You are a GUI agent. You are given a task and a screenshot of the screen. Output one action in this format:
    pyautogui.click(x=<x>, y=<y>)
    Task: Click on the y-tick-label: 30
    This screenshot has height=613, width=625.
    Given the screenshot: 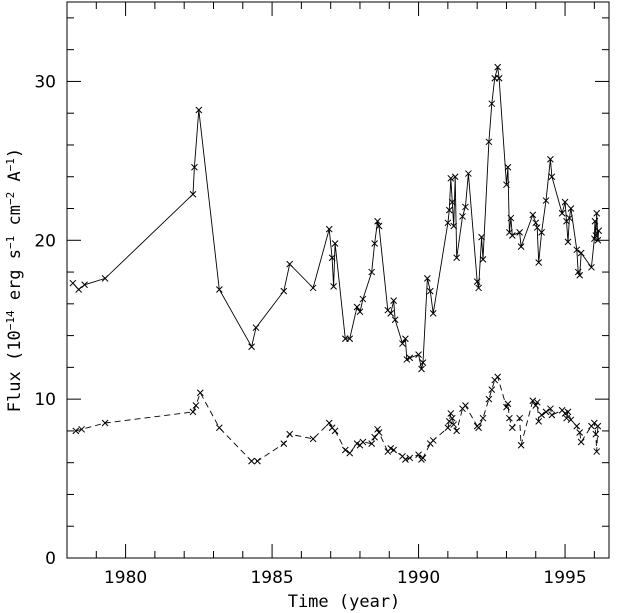 What is the action you would take?
    pyautogui.click(x=45, y=82)
    